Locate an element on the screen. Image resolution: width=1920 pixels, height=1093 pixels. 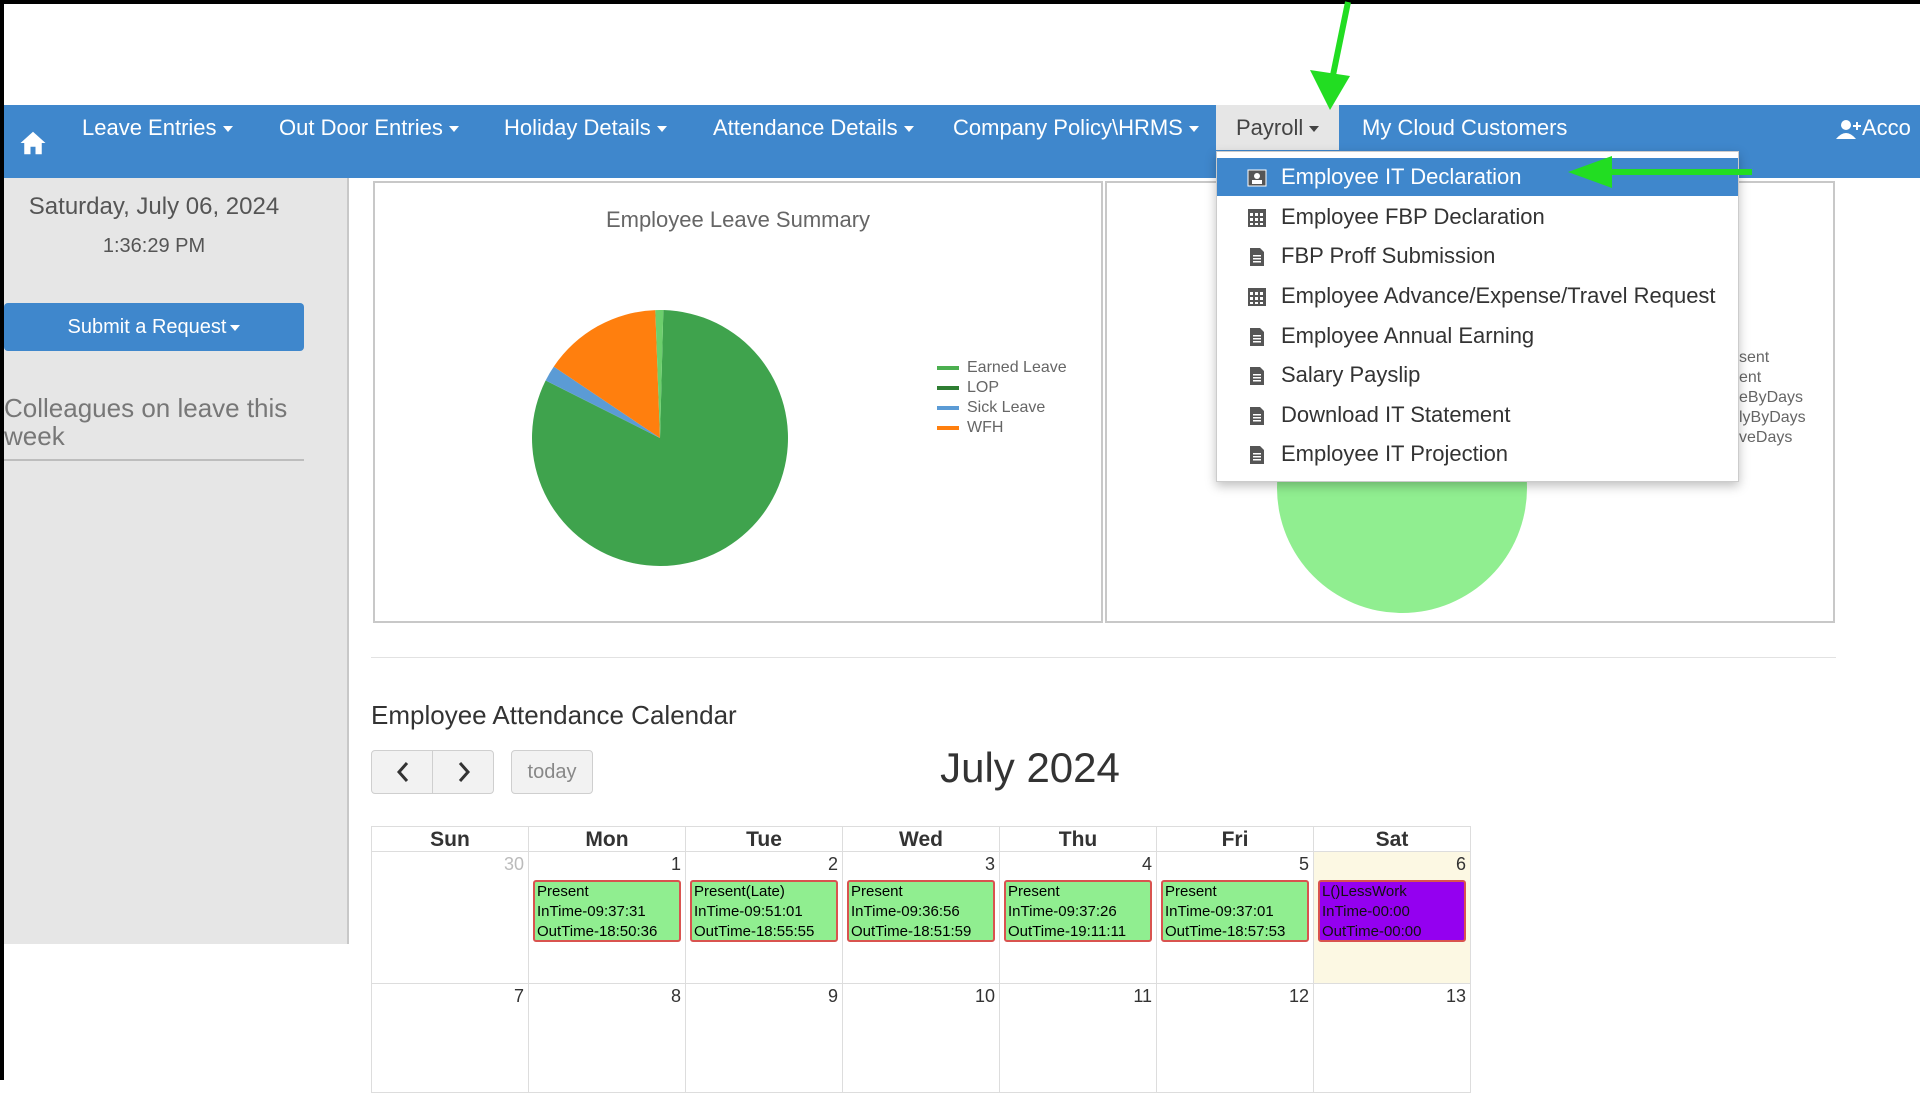
calendar-day-cell: 13 is located at coordinates (1392, 1038).